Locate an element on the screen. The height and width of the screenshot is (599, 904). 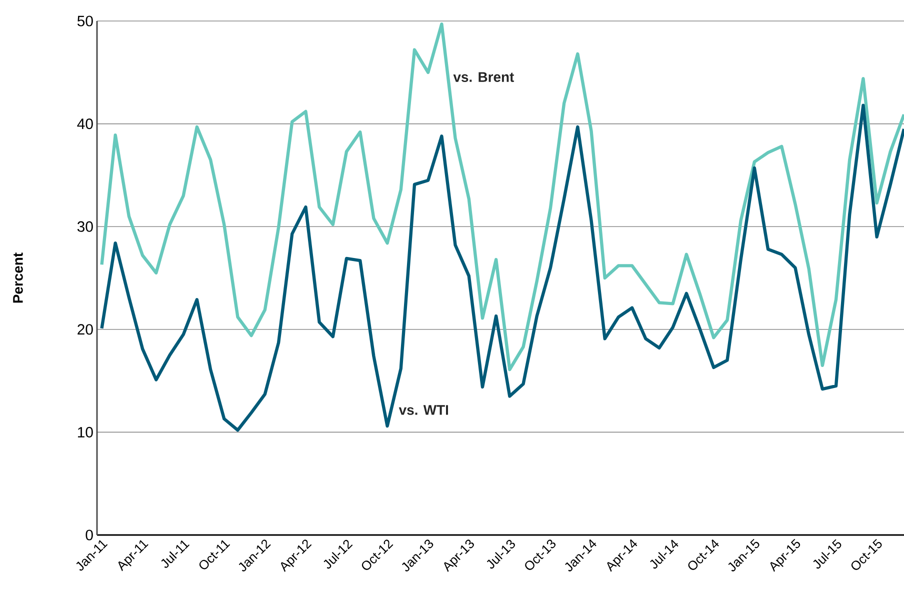
y-tick-label: 30 is located at coordinates (85, 226).